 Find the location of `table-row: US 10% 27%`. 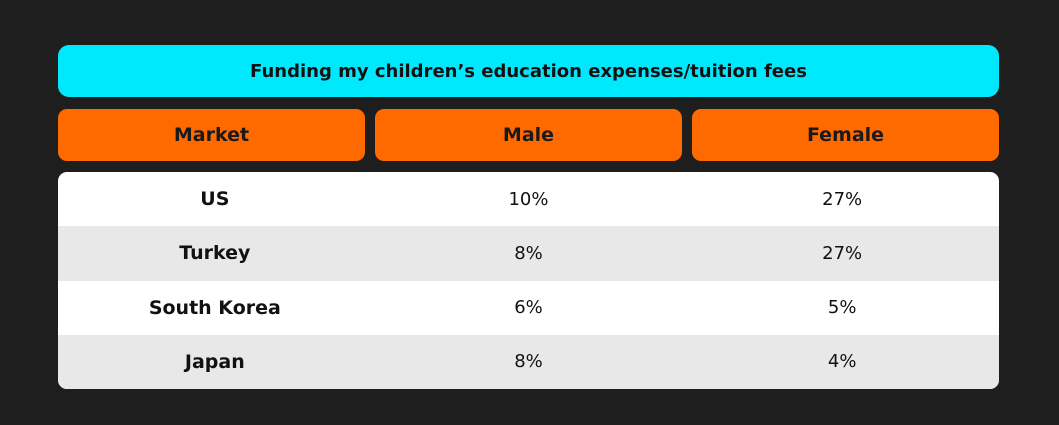

table-row: US 10% 27% is located at coordinates (528, 199).